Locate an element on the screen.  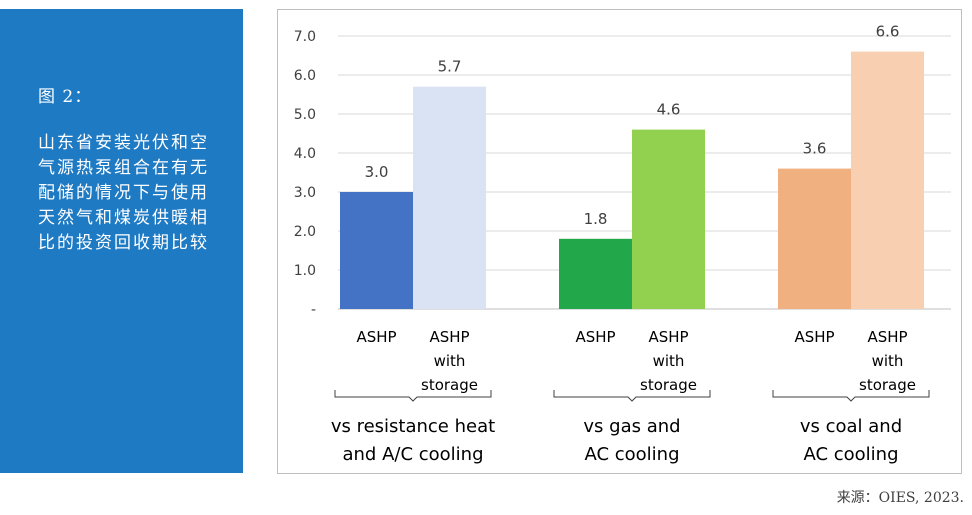
group-label: vs resistance heat is located at coordinates (413, 426).